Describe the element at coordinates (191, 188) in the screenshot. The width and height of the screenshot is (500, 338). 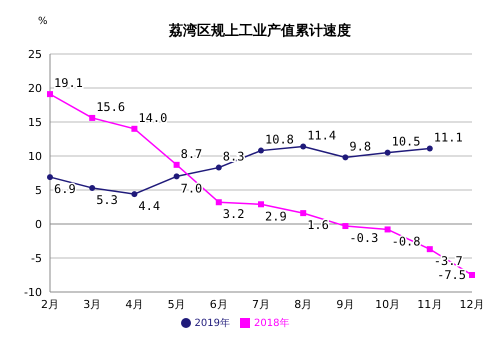
I see `data-label: 7.0` at that location.